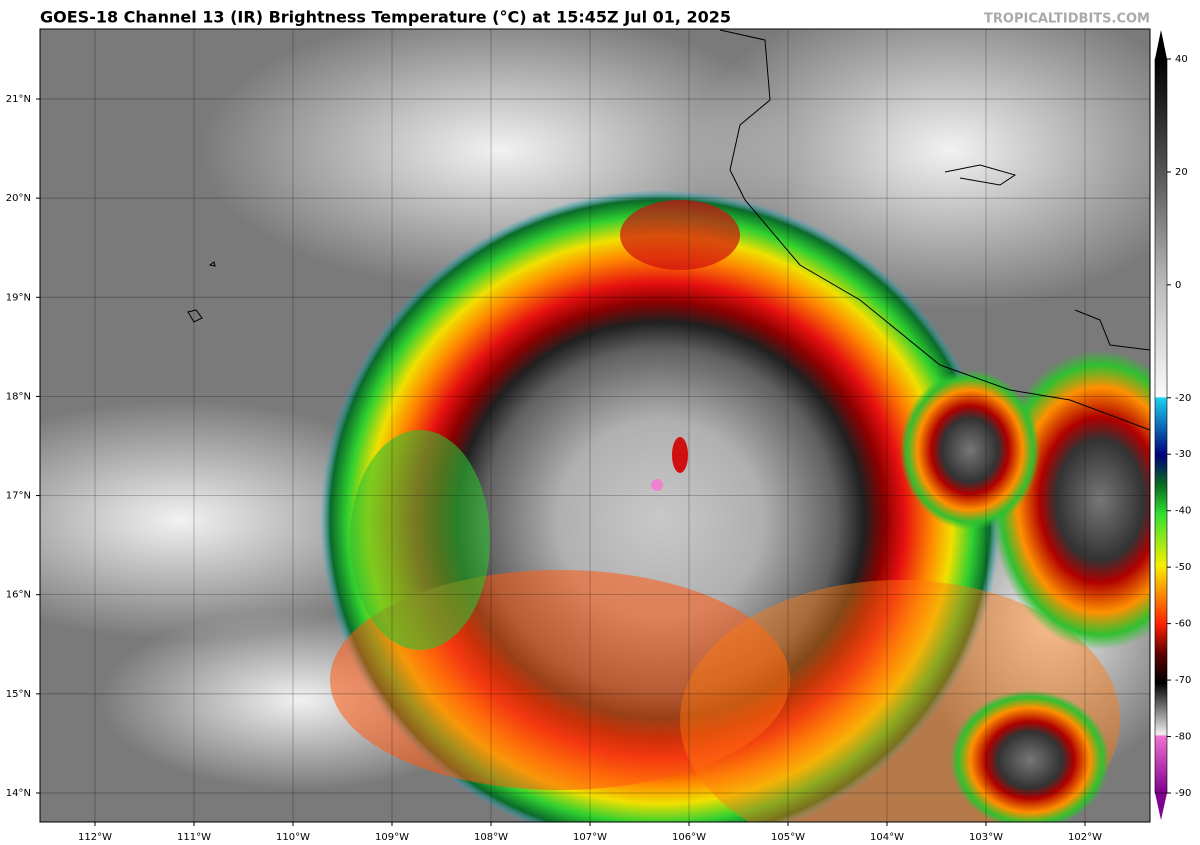  Describe the element at coordinates (1183, 793) in the screenshot. I see `colorbar-tick-label: -90` at that location.